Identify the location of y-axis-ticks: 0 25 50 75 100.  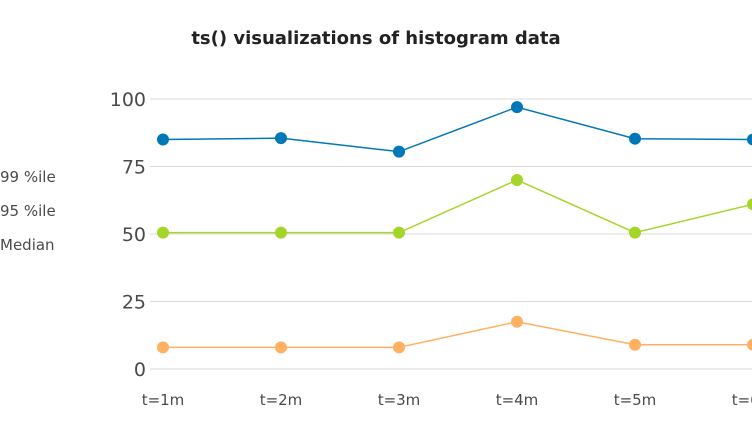
(128, 235).